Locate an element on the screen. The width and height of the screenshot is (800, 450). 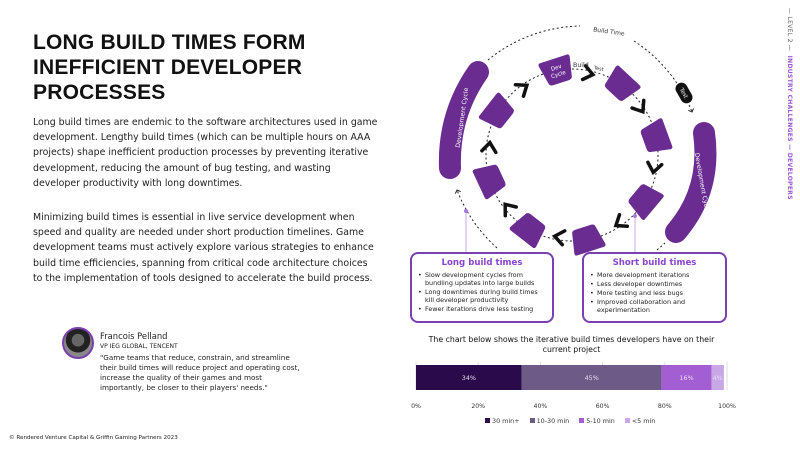
legend-item: 10-30 min is located at coordinates (549, 421).